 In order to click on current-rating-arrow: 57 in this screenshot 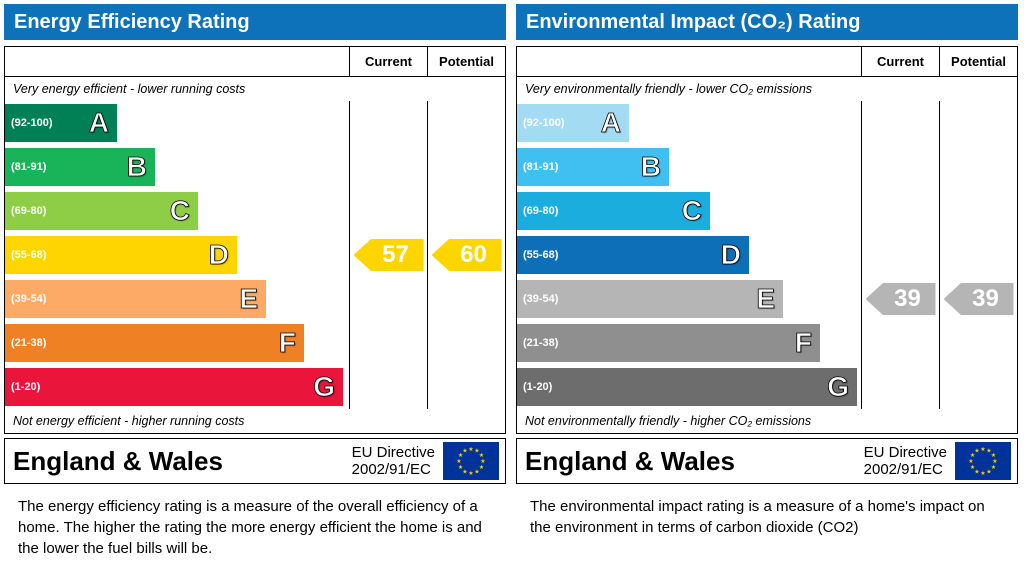, I will do `click(388, 255)`.